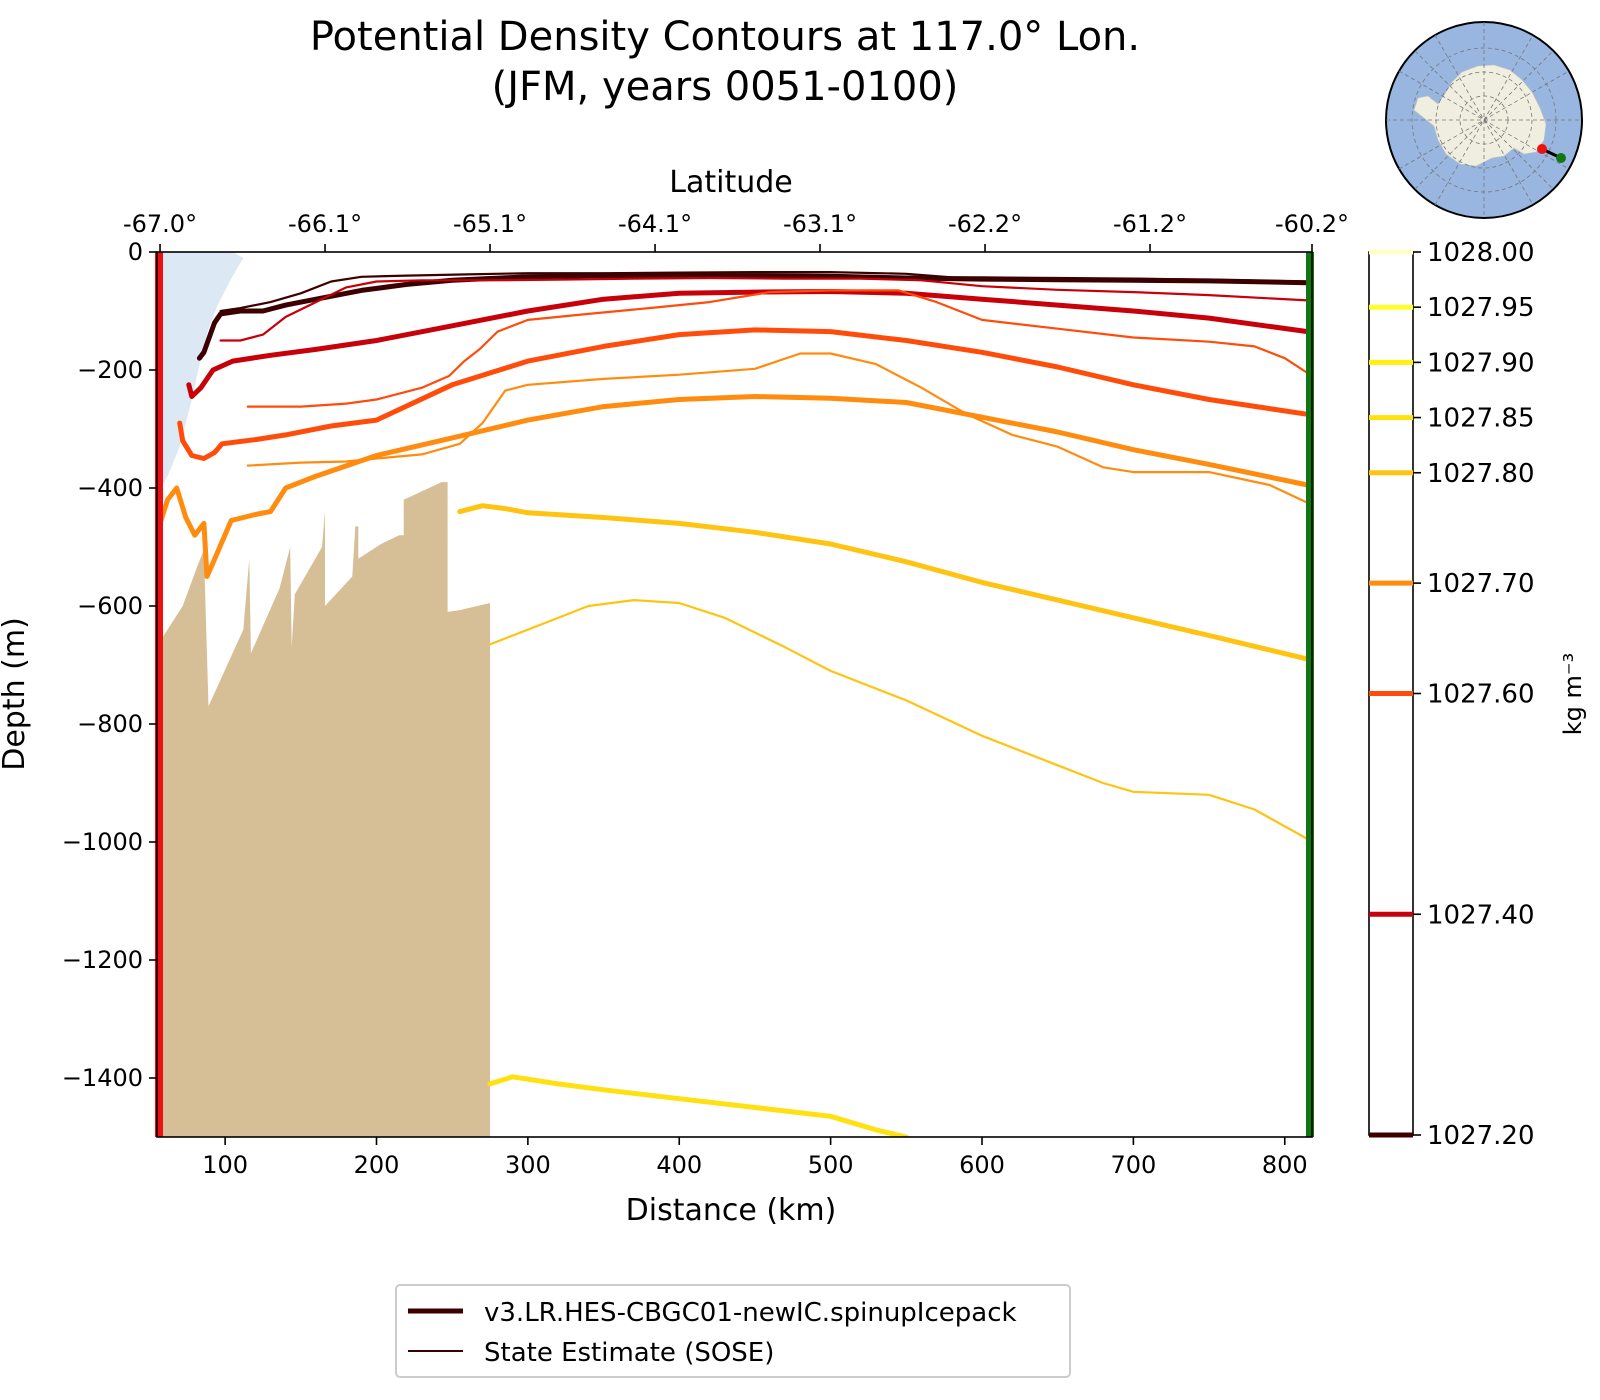 The image size is (1600, 1400). What do you see at coordinates (1481, 1136) in the screenshot?
I see `colorbar-tick-label: 1027.20` at bounding box center [1481, 1136].